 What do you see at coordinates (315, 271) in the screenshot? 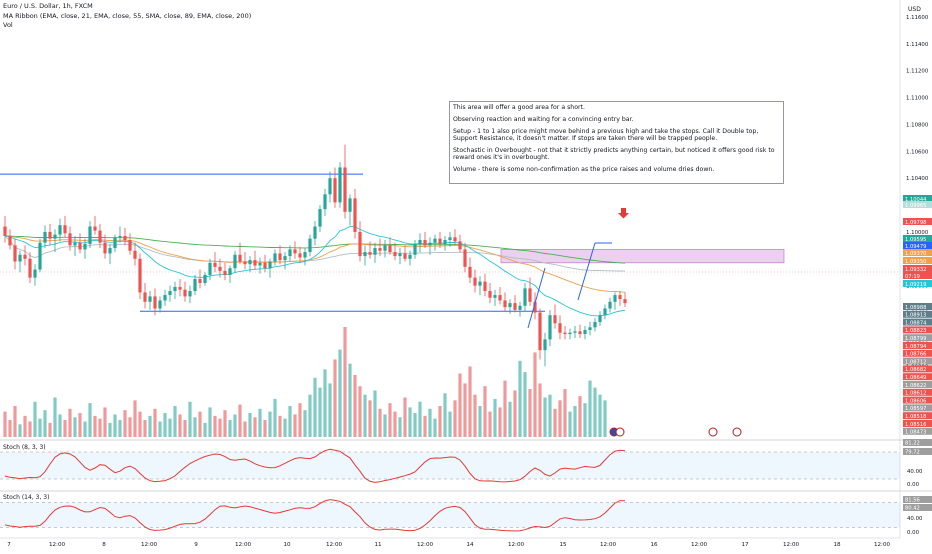
I see `ema21-line` at bounding box center [315, 271].